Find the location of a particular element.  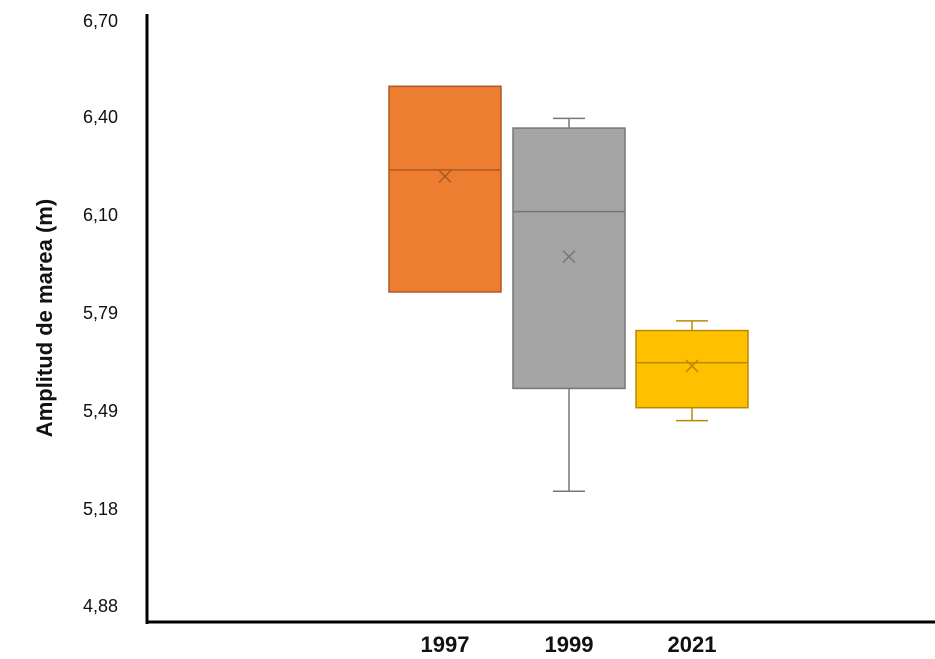

x-tick-label: 1997 is located at coordinates (445, 644).